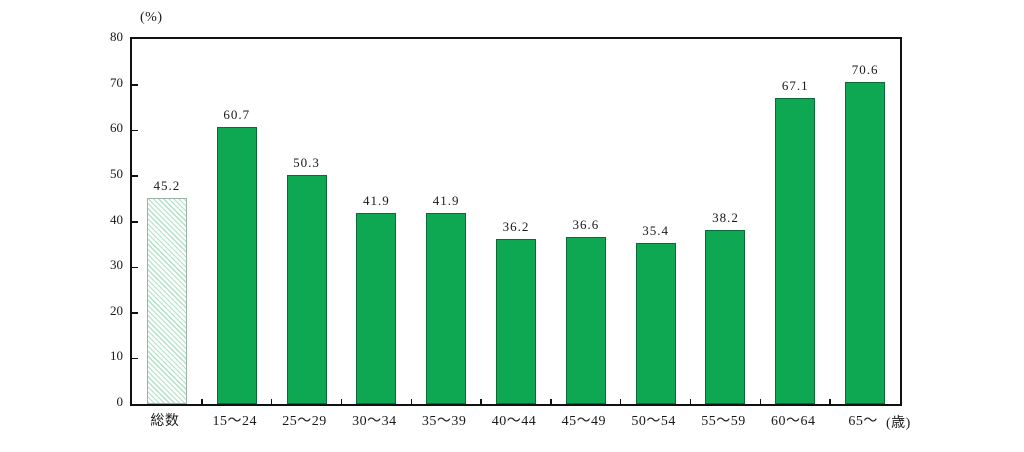 Image resolution: width=1024 pixels, height=452 pixels. Describe the element at coordinates (655, 230) in the screenshot. I see `bar-value-label: 35.4` at that location.